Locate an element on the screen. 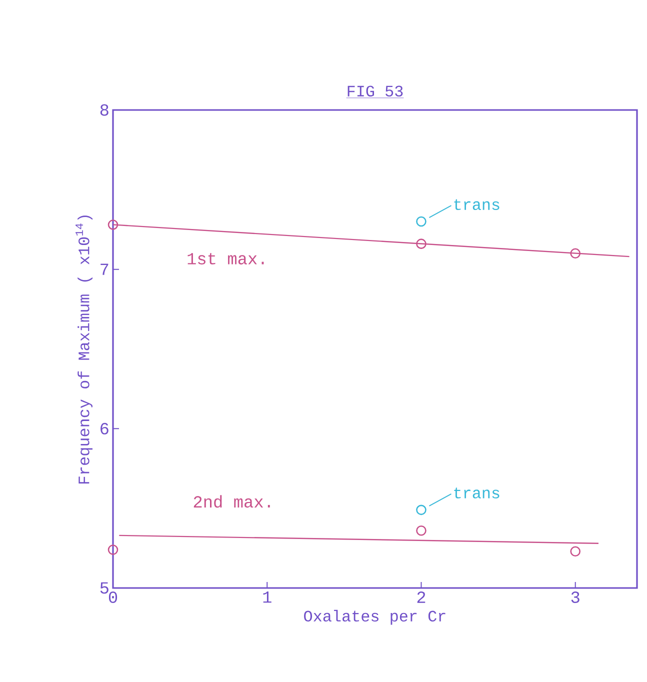 The width and height of the screenshot is (647, 682). y-tick-label: 5 is located at coordinates (104, 588).